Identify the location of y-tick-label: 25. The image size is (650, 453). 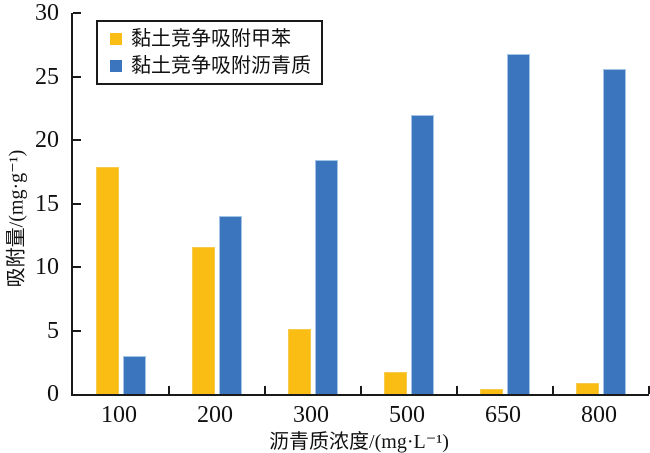
(47, 76).